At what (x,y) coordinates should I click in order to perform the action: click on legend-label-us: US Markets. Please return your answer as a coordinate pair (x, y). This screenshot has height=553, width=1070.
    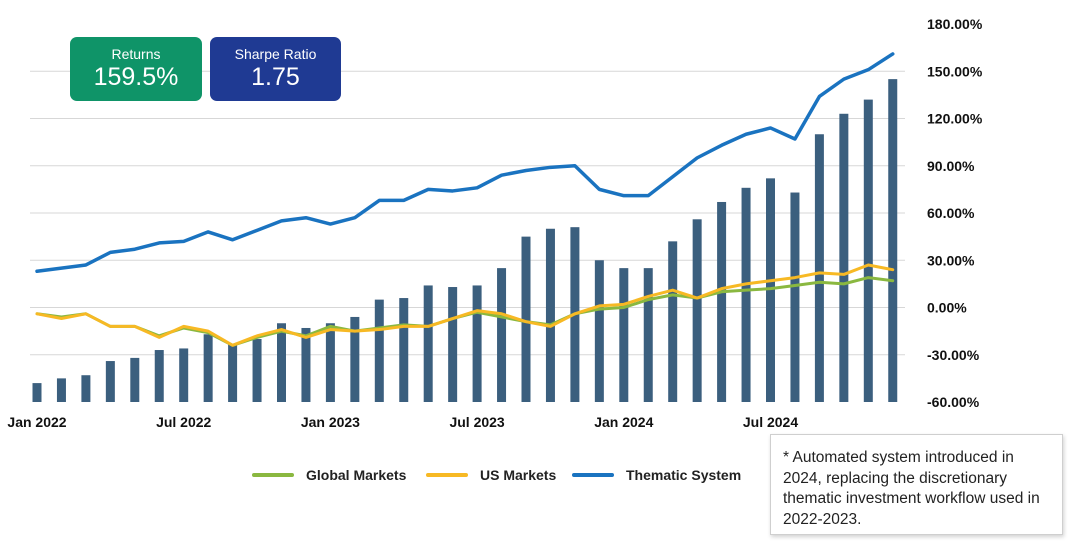
    Looking at the image, I should click on (518, 475).